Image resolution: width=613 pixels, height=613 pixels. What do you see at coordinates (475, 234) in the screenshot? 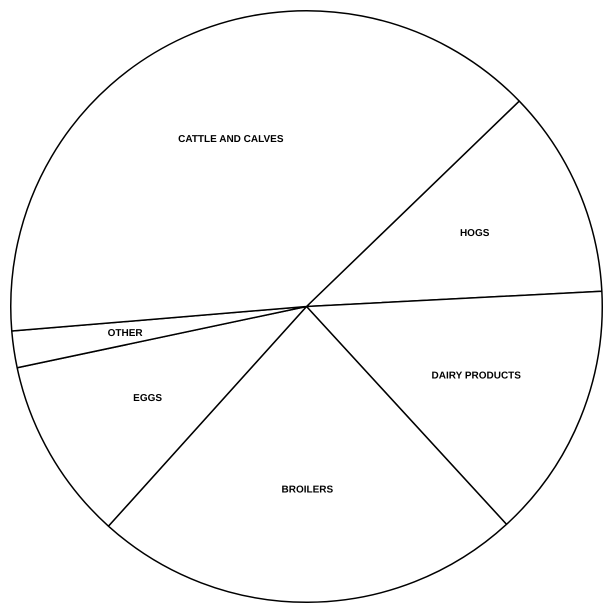
I see `slice-label: HOGS` at bounding box center [475, 234].